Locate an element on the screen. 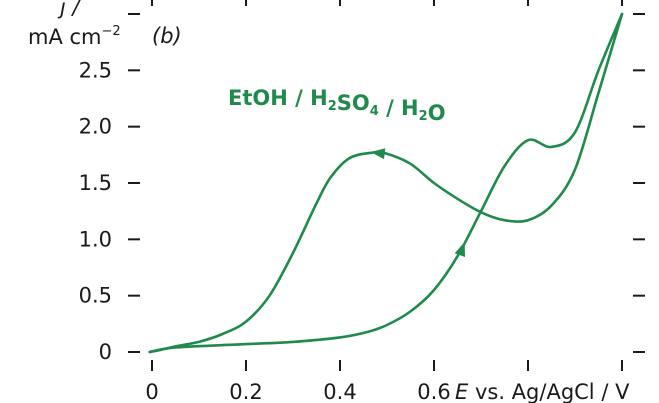  annotation-subscript: 4 is located at coordinates (374, 111).